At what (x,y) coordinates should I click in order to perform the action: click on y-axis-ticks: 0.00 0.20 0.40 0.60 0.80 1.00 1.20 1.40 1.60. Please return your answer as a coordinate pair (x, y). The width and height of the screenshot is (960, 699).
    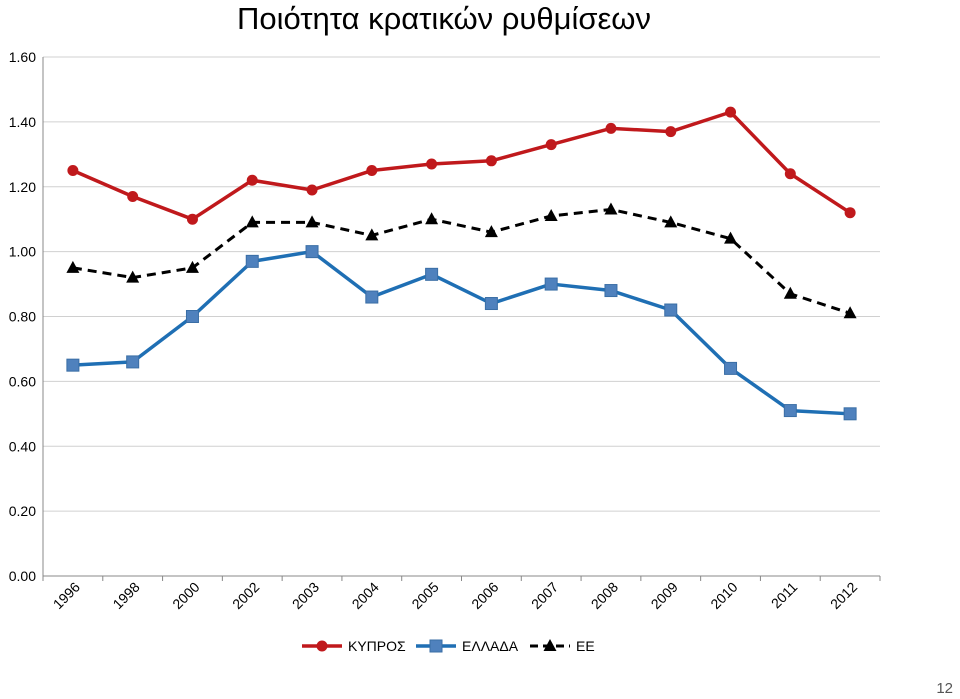
    Looking at the image, I should click on (22, 316).